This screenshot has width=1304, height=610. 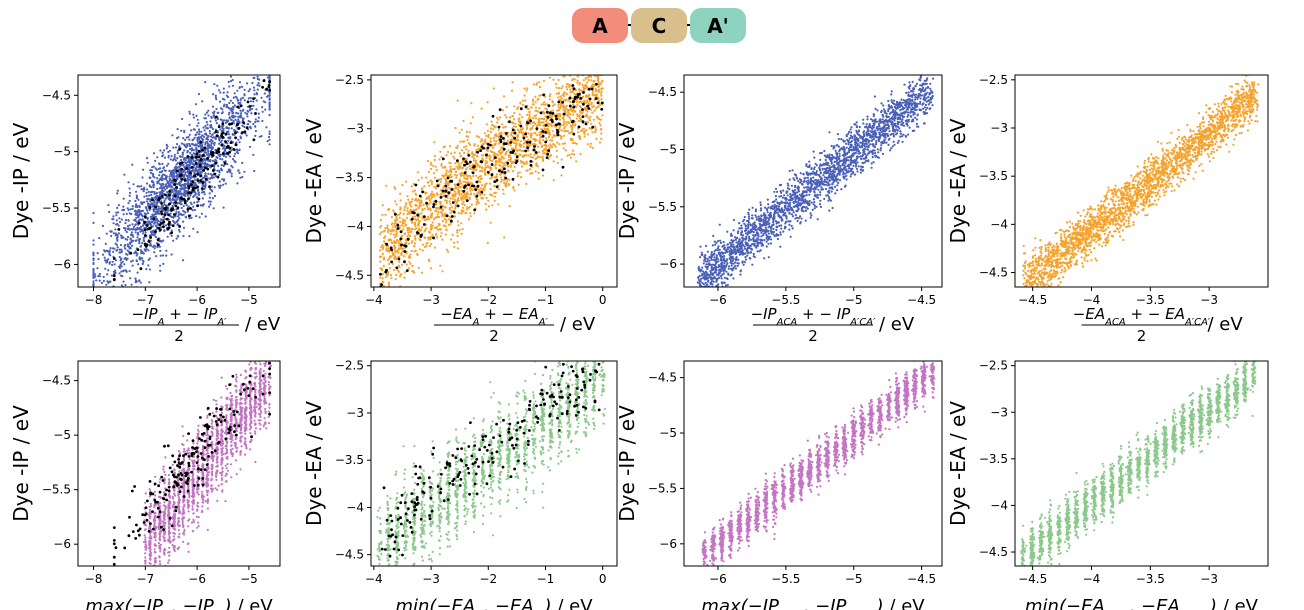 I want to click on xlabel-unit: / eV, so click(x=578, y=324).